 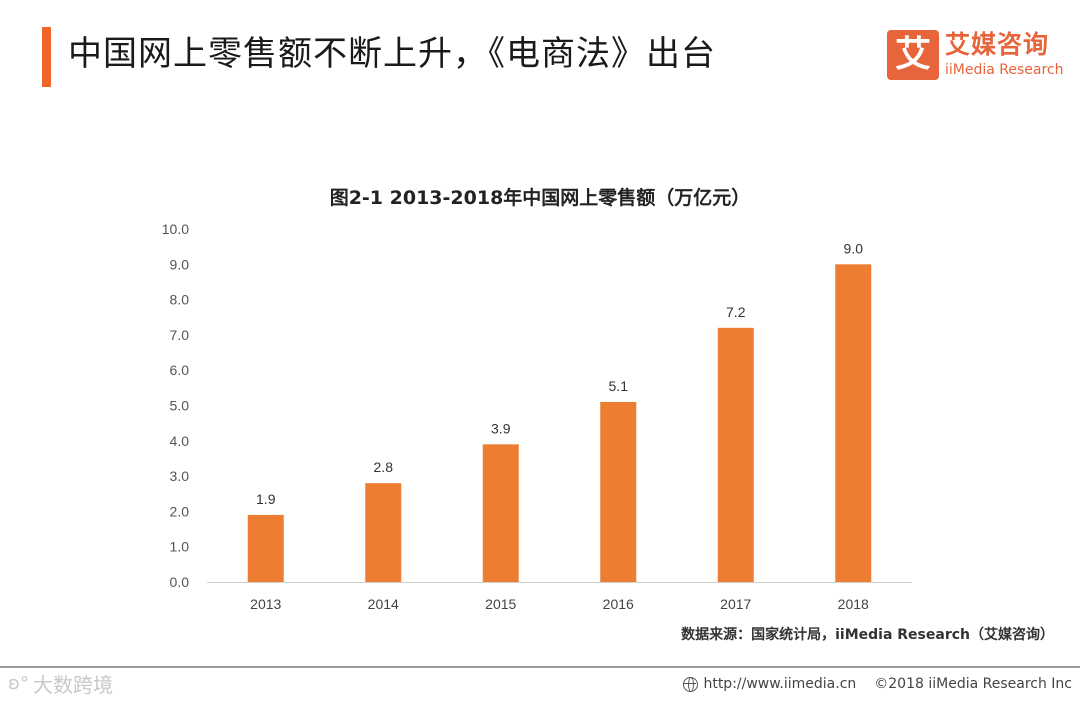 What do you see at coordinates (392, 54) in the screenshot?
I see `page-title: 中国网上零售额不断上升，《电商法》出台` at bounding box center [392, 54].